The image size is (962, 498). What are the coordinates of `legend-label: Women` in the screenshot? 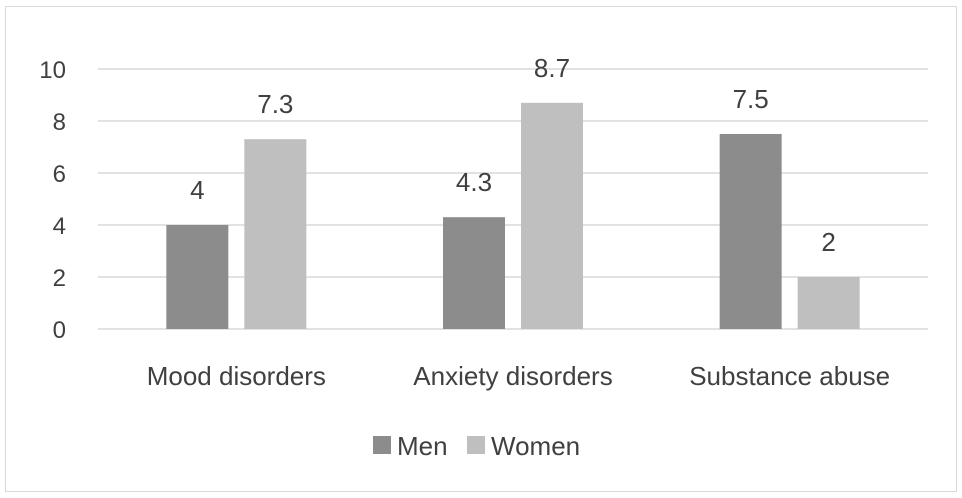 It's located at (535, 446).